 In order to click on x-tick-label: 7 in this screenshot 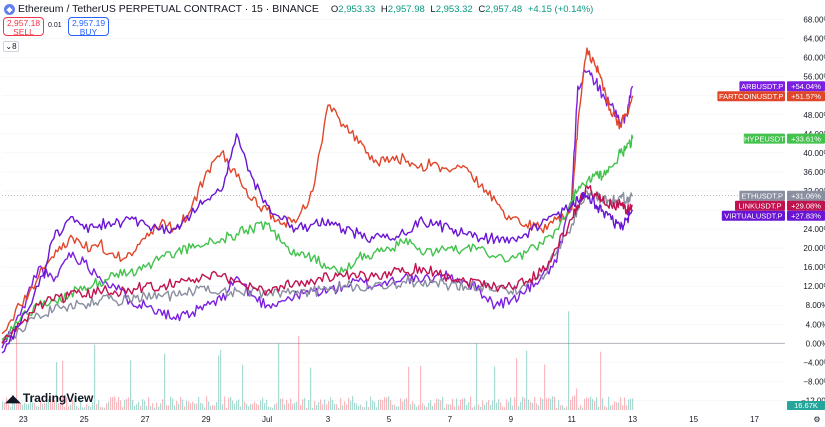, I will do `click(450, 419)`.